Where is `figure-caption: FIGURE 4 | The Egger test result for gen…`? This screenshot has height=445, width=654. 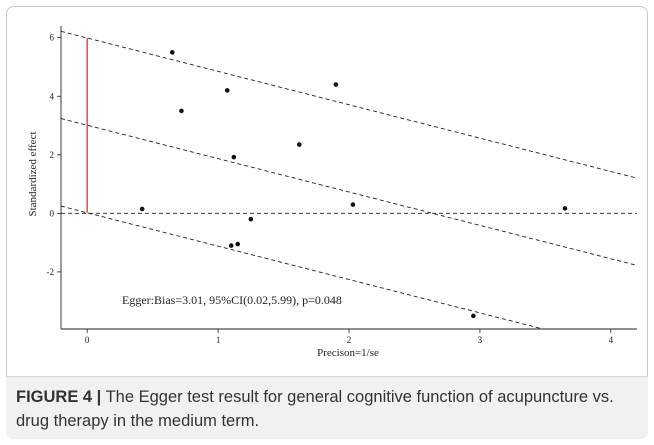
figure-caption: FIGURE 4 | The Egger test result for gen… is located at coordinates (328, 409).